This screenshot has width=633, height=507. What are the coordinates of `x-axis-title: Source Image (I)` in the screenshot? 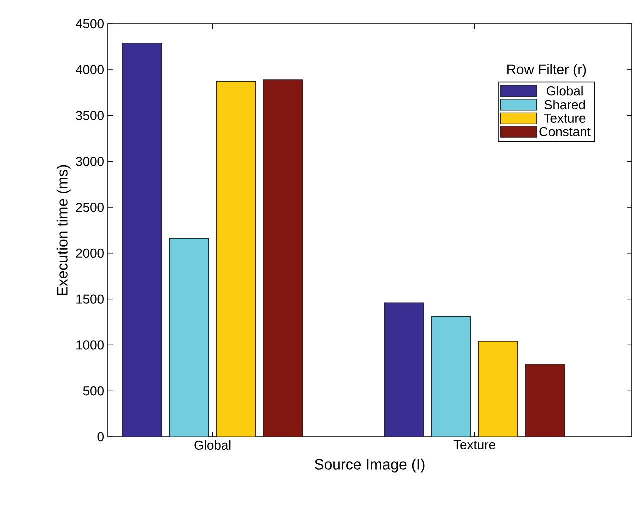 It's located at (370, 465).